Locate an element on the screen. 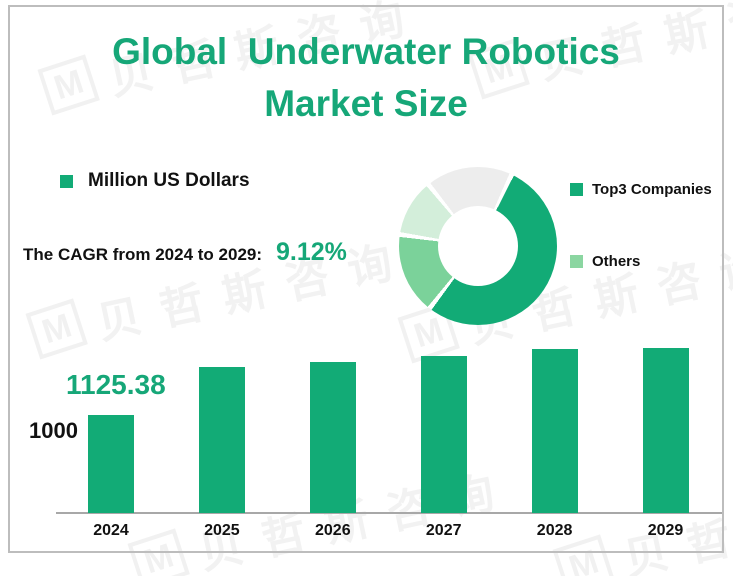  unit-legend-swatch-icon is located at coordinates (66, 181).